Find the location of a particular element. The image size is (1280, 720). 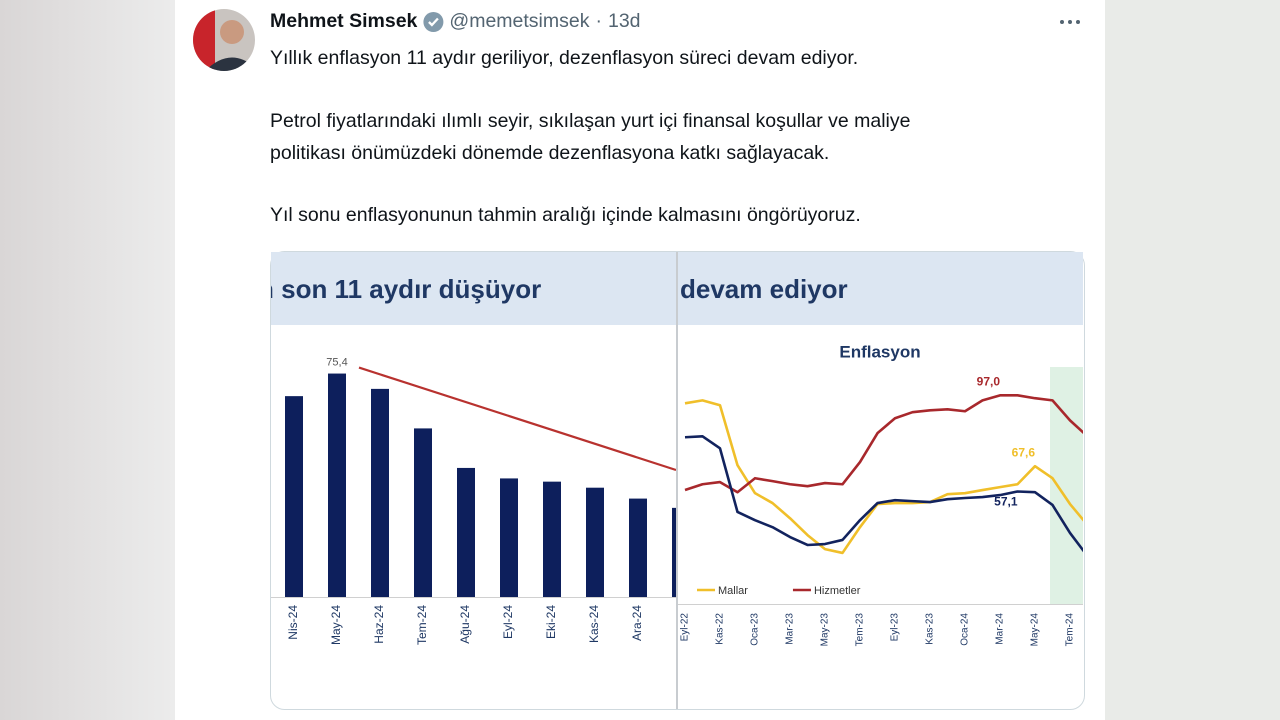

legend-label: Mallar is located at coordinates (733, 591).